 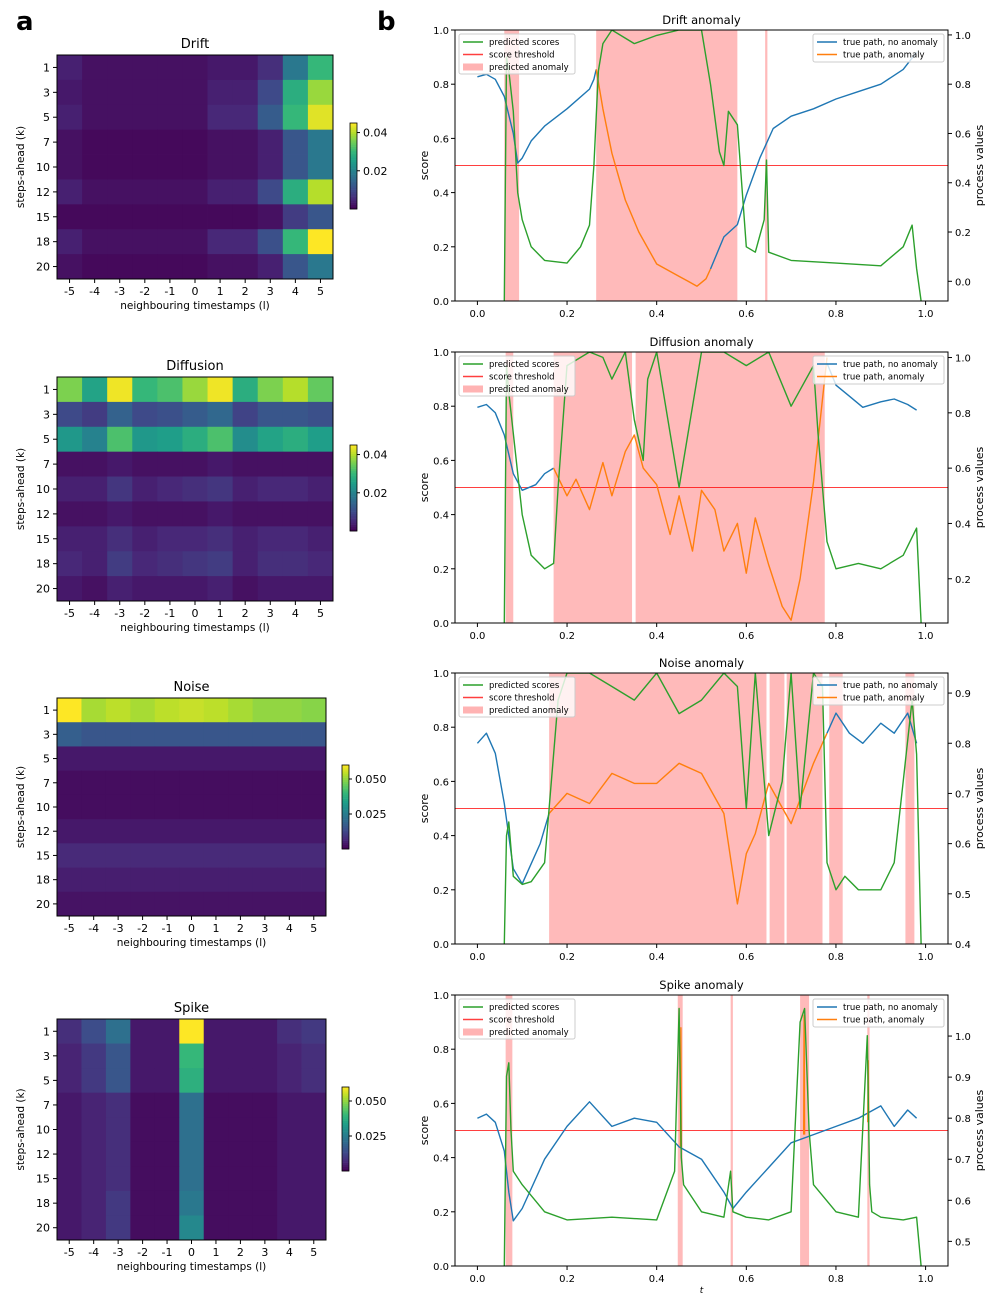 What do you see at coordinates (701, 1130) in the screenshot?
I see `plot-frame` at bounding box center [701, 1130].